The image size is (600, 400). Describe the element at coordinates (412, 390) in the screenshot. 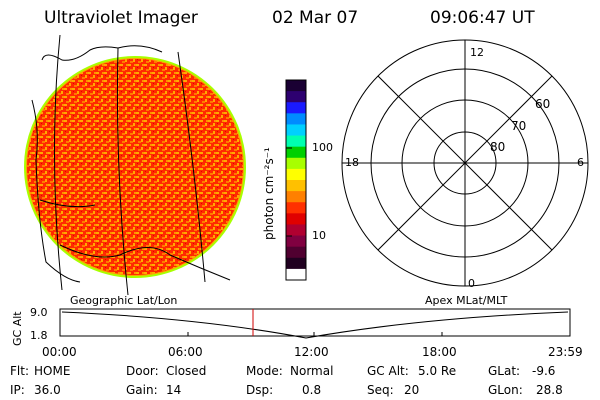

I see `status-seq-value: 20` at that location.